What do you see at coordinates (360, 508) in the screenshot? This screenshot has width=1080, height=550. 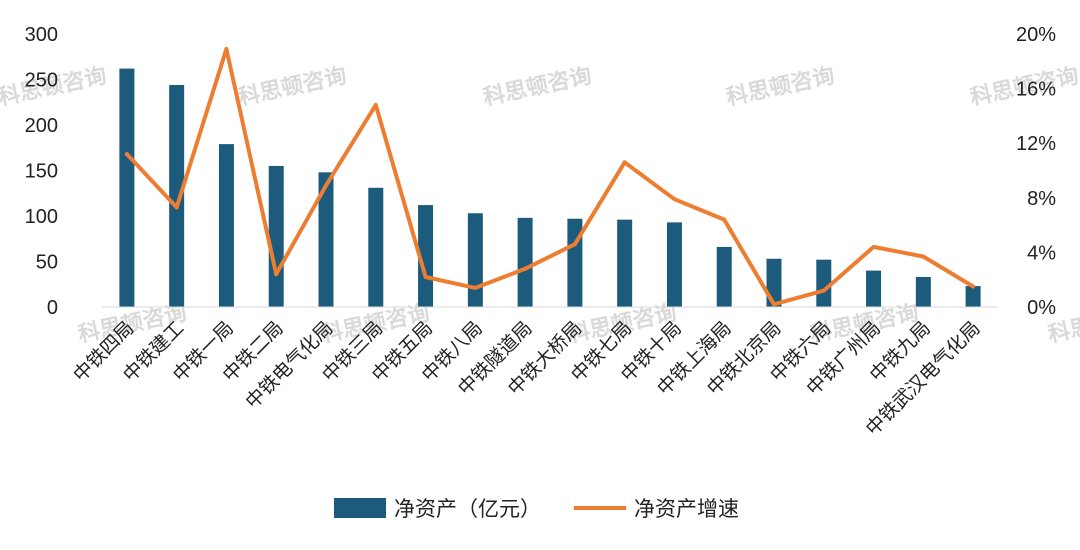 I see `legend-bar-swatch` at bounding box center [360, 508].